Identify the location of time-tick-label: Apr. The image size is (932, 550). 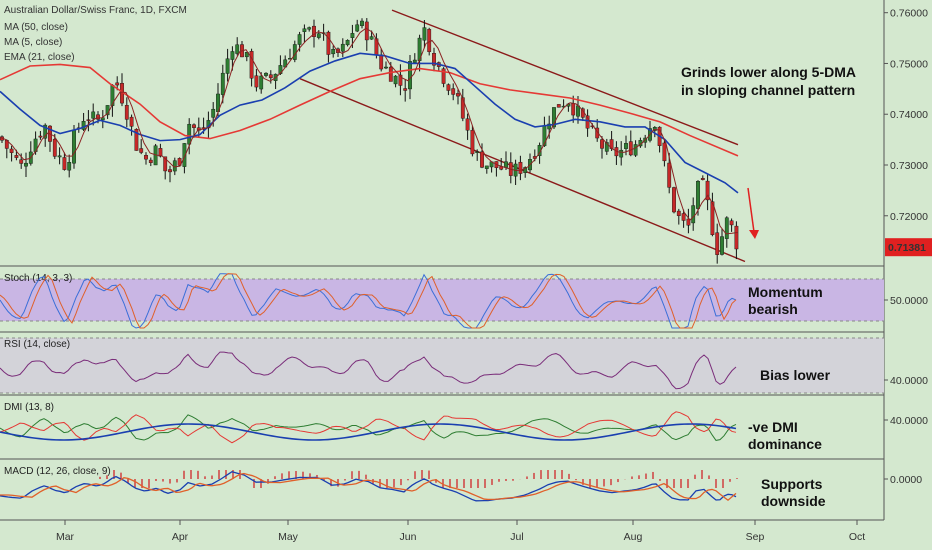
(180, 537).